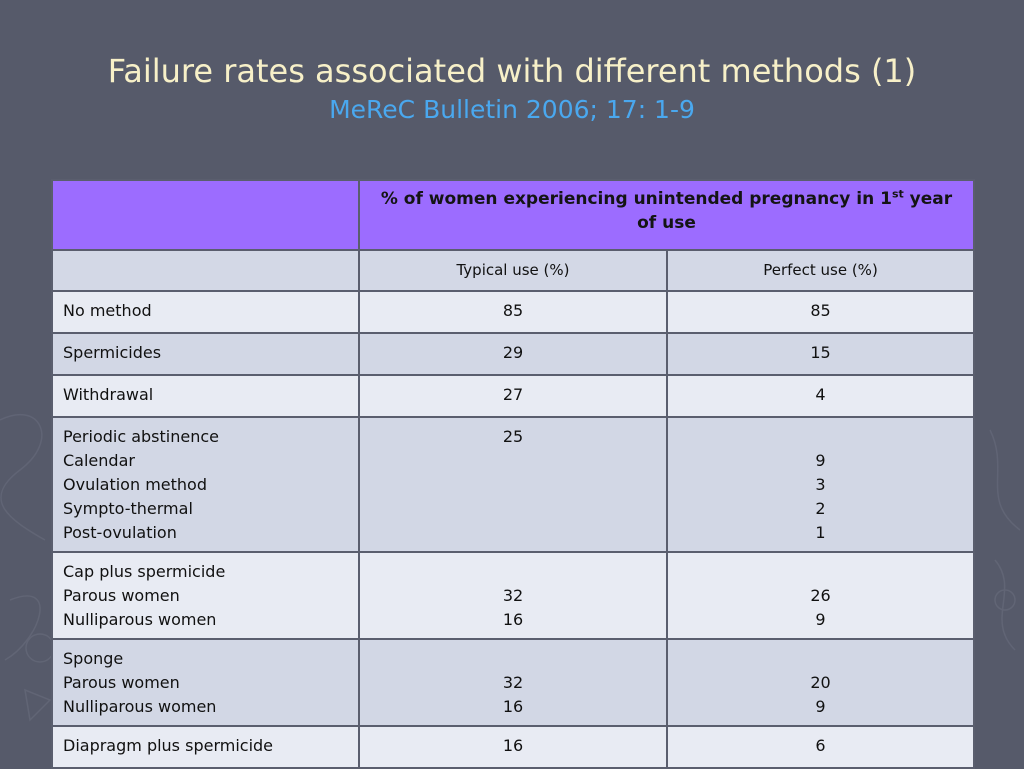 This screenshot has height=769, width=1024. I want to click on header-title-superscript: st, so click(897, 194).